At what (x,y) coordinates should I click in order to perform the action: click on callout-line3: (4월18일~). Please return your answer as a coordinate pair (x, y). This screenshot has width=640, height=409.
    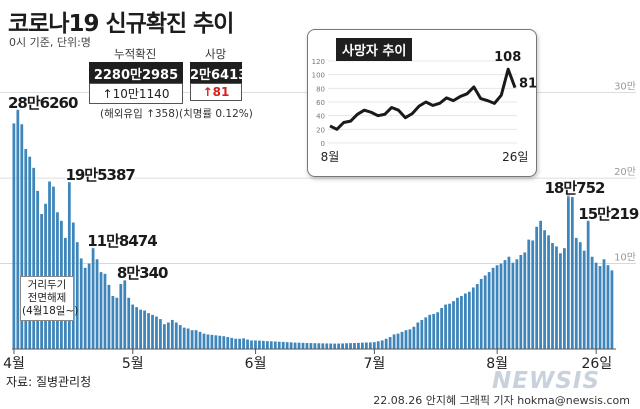
    Looking at the image, I should click on (50, 311).